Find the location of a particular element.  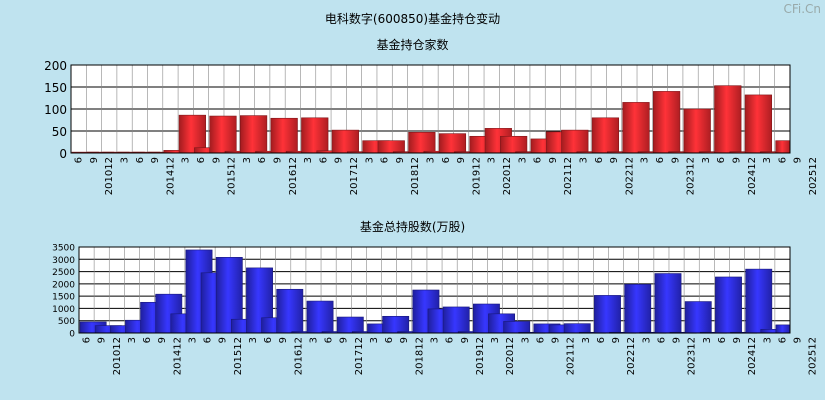

chart2-title: 基金总持股数(万股) is located at coordinates (412, 227).